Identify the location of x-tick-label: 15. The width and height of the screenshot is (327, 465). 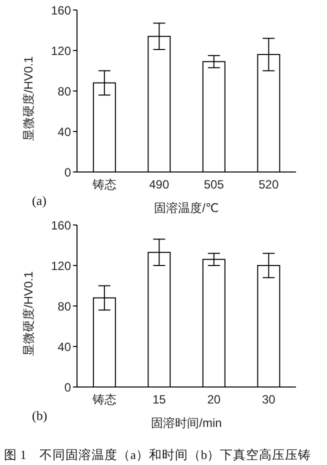
(159, 399).